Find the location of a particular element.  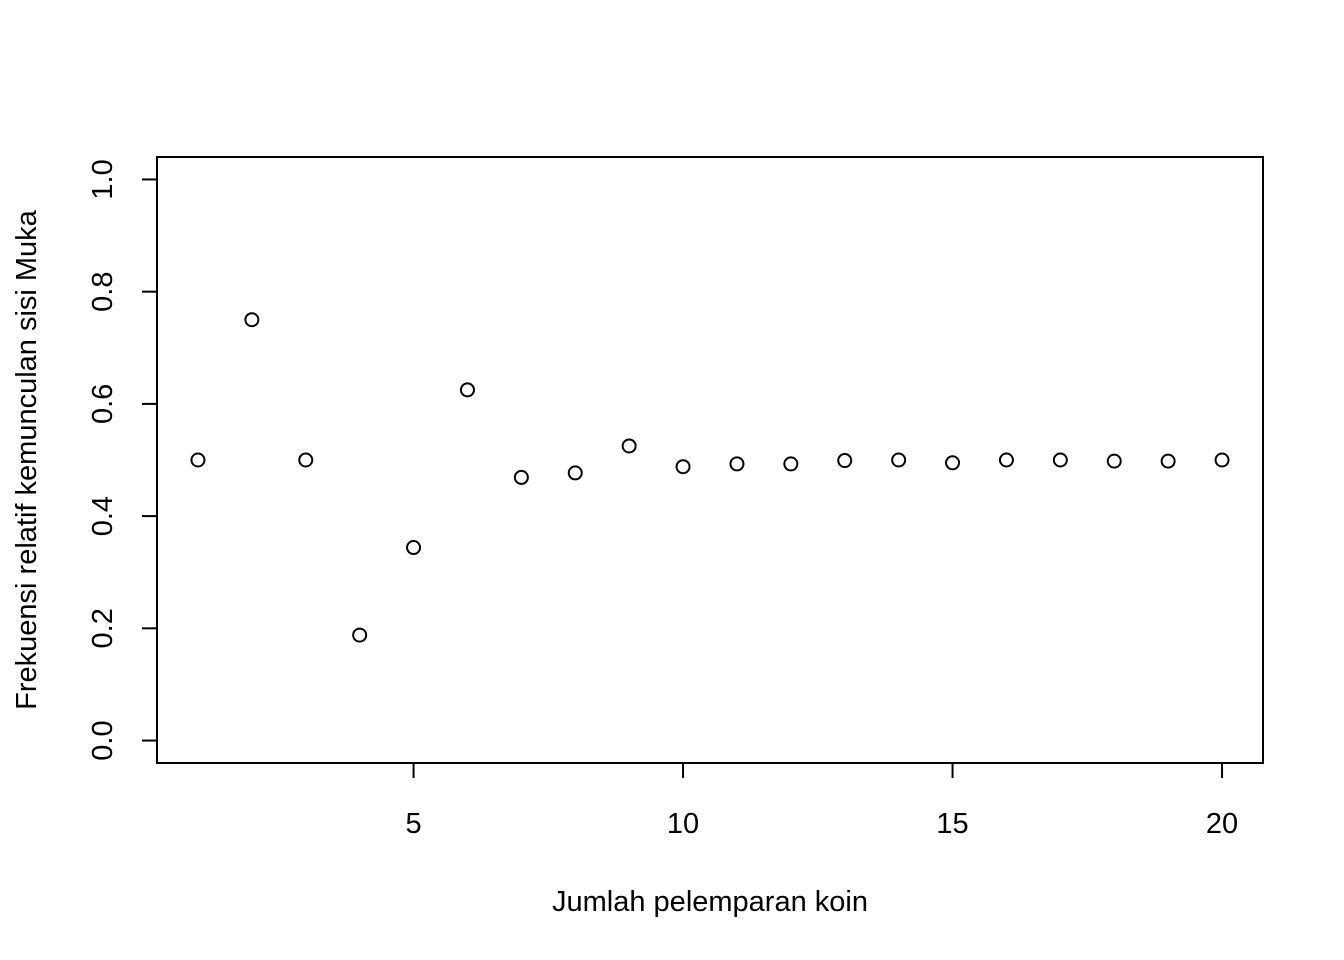

y-tick-label: 0.8 is located at coordinates (103, 292).